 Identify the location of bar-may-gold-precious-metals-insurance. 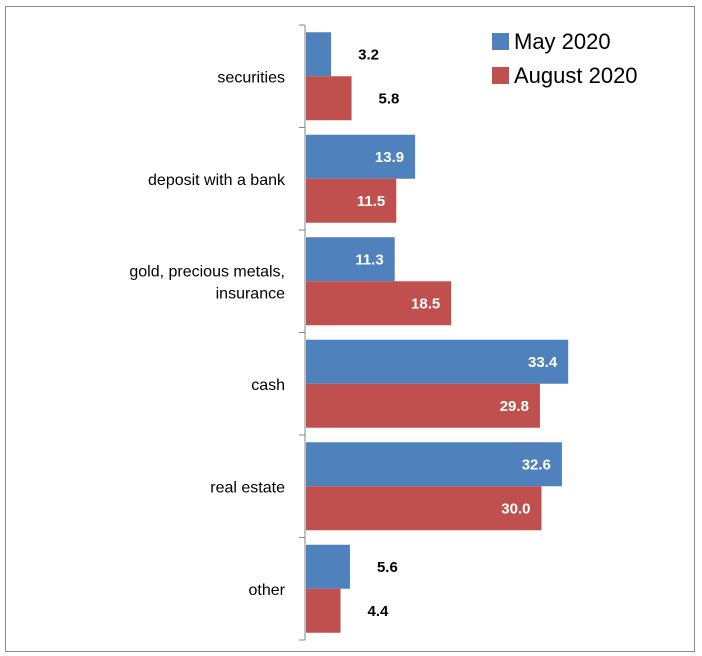
(350, 259).